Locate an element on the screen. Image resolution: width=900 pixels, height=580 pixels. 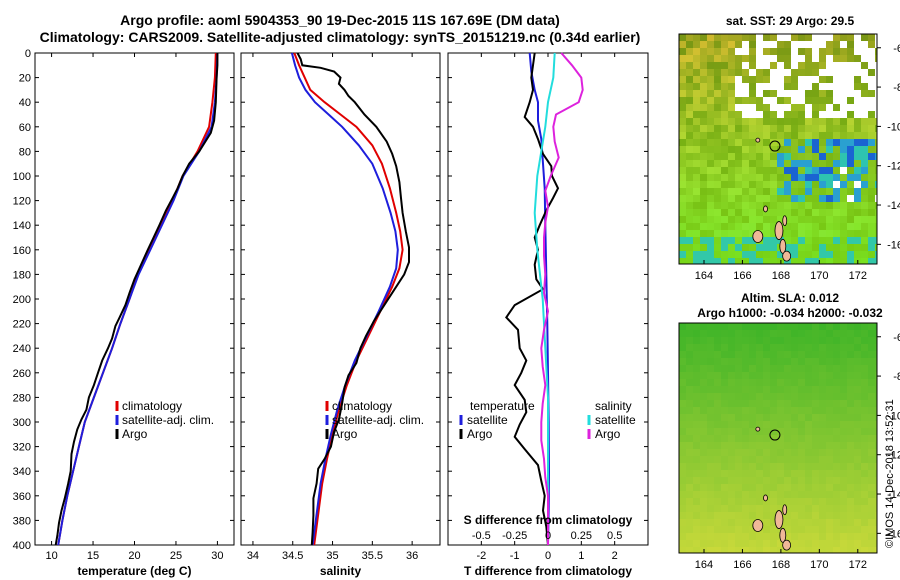
x-tick-label: 0 is located at coordinates (548, 556).